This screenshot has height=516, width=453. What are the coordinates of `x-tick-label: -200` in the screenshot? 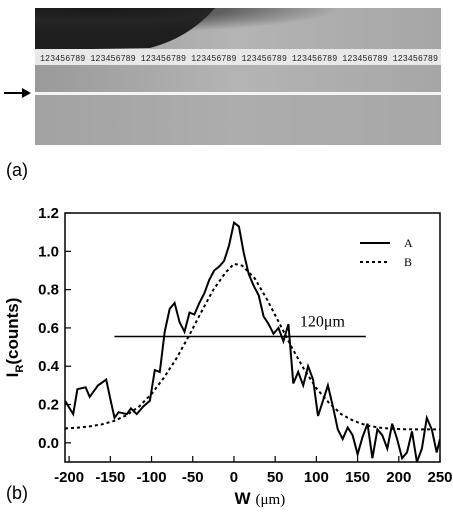 It's located at (69, 477).